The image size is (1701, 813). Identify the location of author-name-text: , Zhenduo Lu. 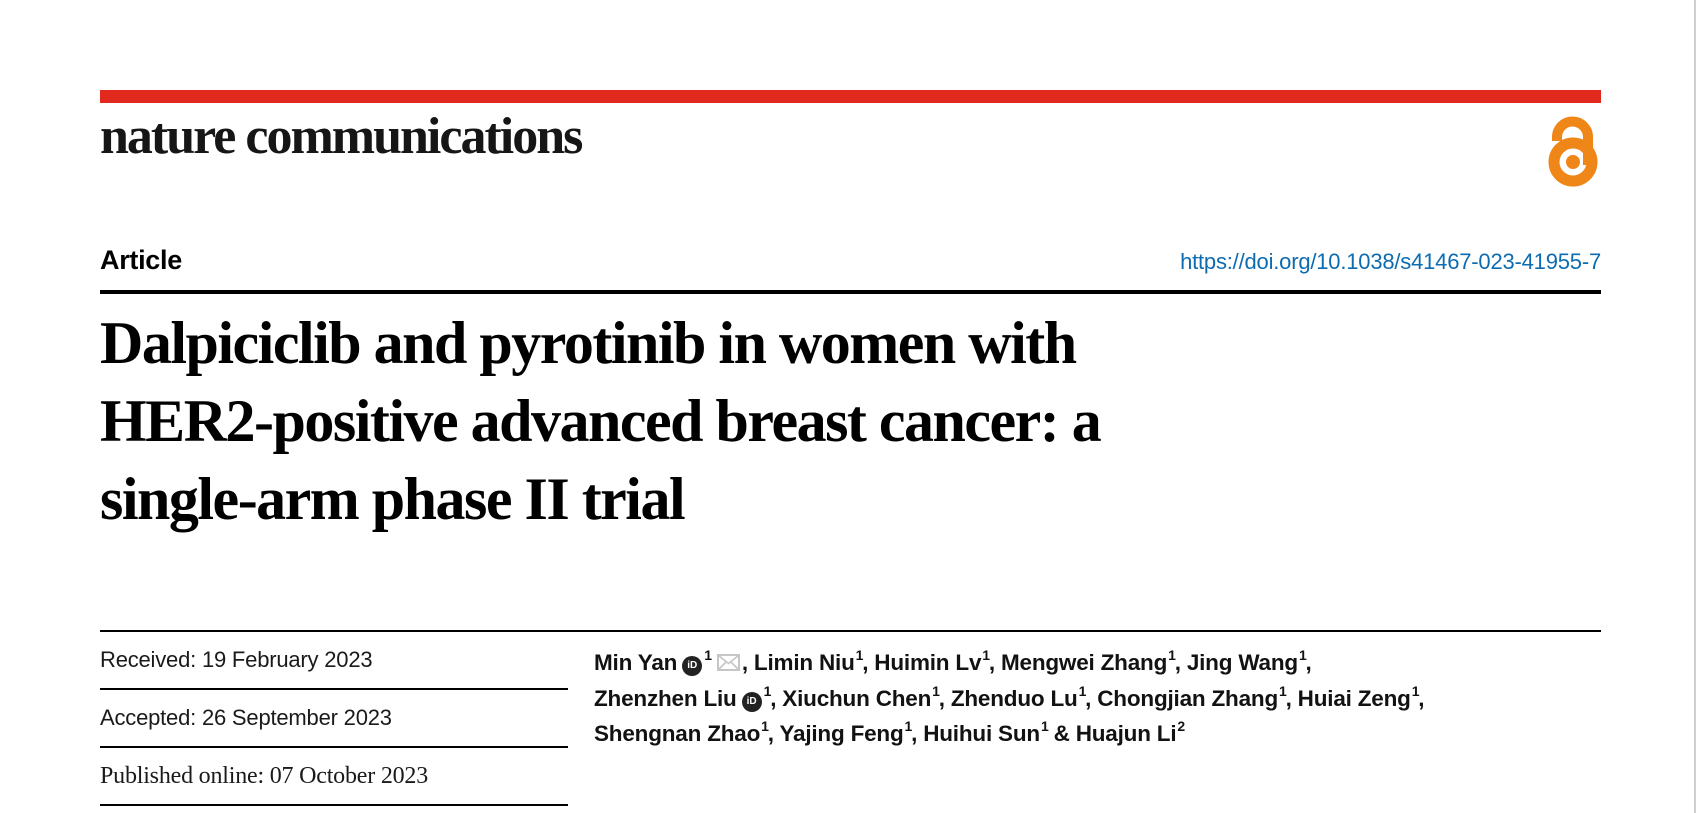
(1008, 698).